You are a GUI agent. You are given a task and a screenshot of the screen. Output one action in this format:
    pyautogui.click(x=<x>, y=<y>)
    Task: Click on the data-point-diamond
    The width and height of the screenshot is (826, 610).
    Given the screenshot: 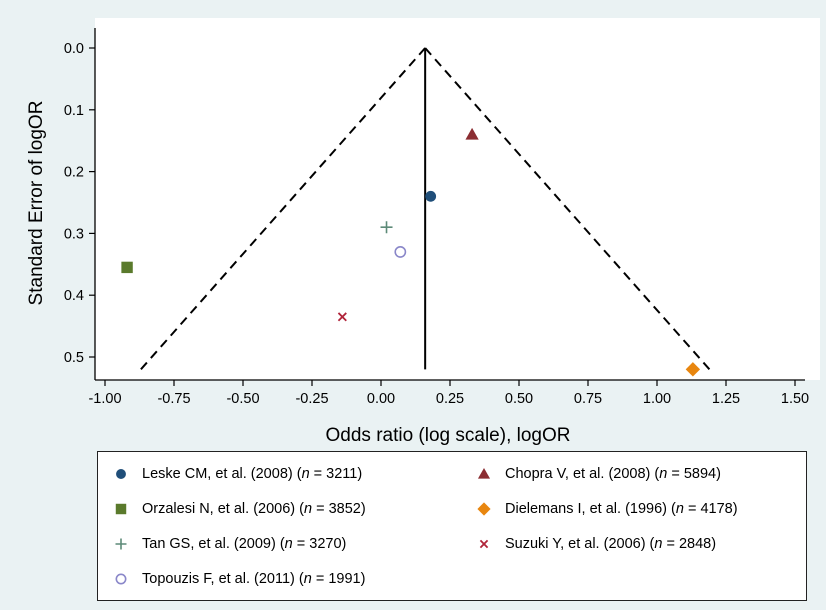 What is the action you would take?
    pyautogui.click(x=693, y=369)
    